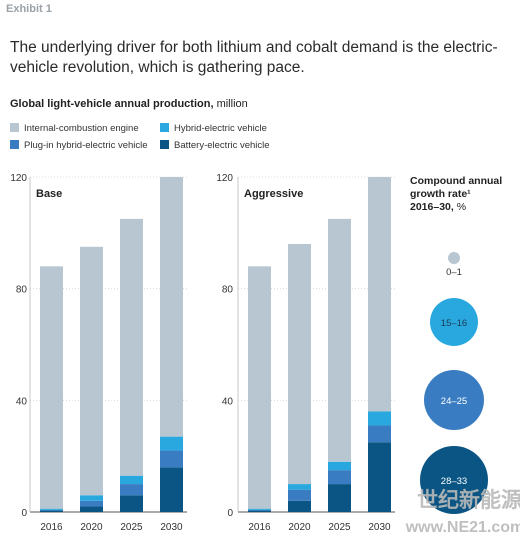 The width and height of the screenshot is (520, 544). I want to click on bubble-legend-period: 2016–30,, so click(432, 207).